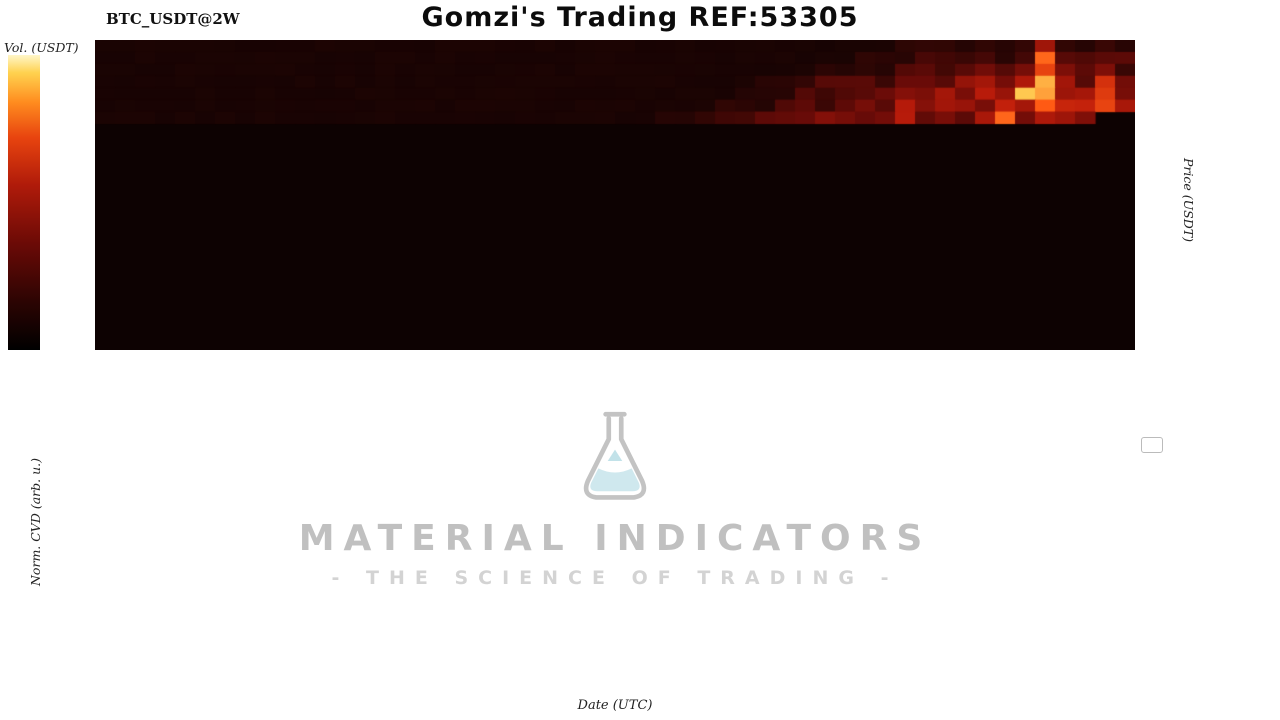  What do you see at coordinates (41, 47) in the screenshot?
I see `colorbar-title: Vol. (USDT)` at bounding box center [41, 47].